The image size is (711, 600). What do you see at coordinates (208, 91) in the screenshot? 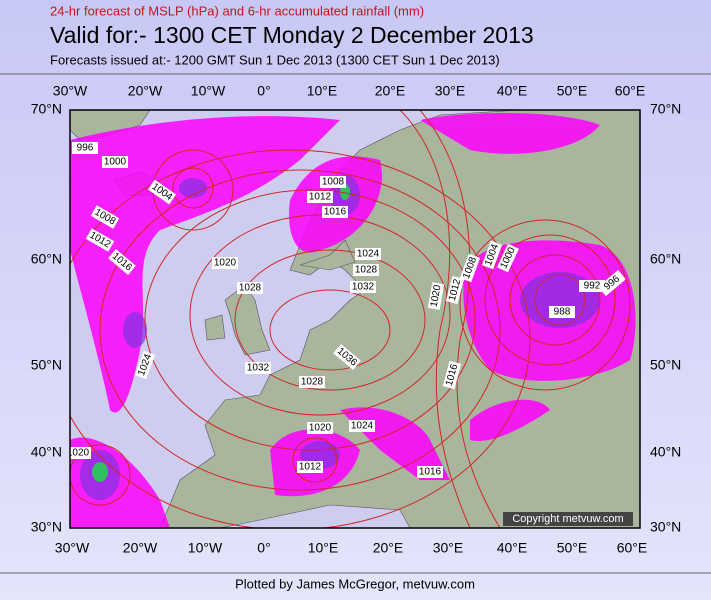
I see `top-longitude-label: 10°W` at bounding box center [208, 91].